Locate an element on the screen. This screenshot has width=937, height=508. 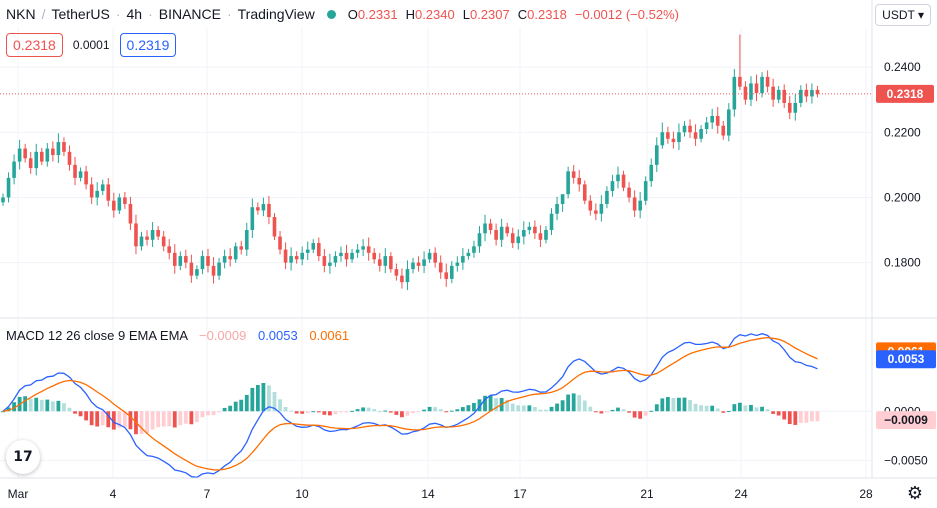
ohlc-close: C0.2318 is located at coordinates (542, 14).